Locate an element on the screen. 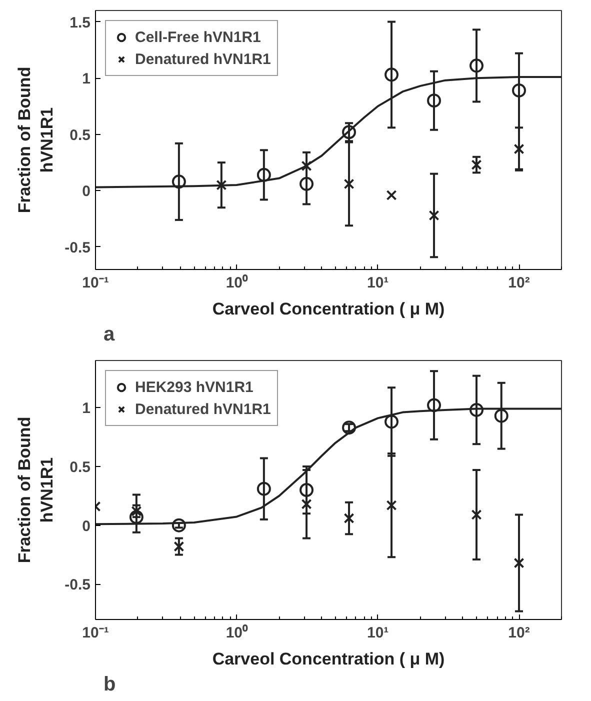  y-tick-label: 1.5 is located at coordinates (80, 23).